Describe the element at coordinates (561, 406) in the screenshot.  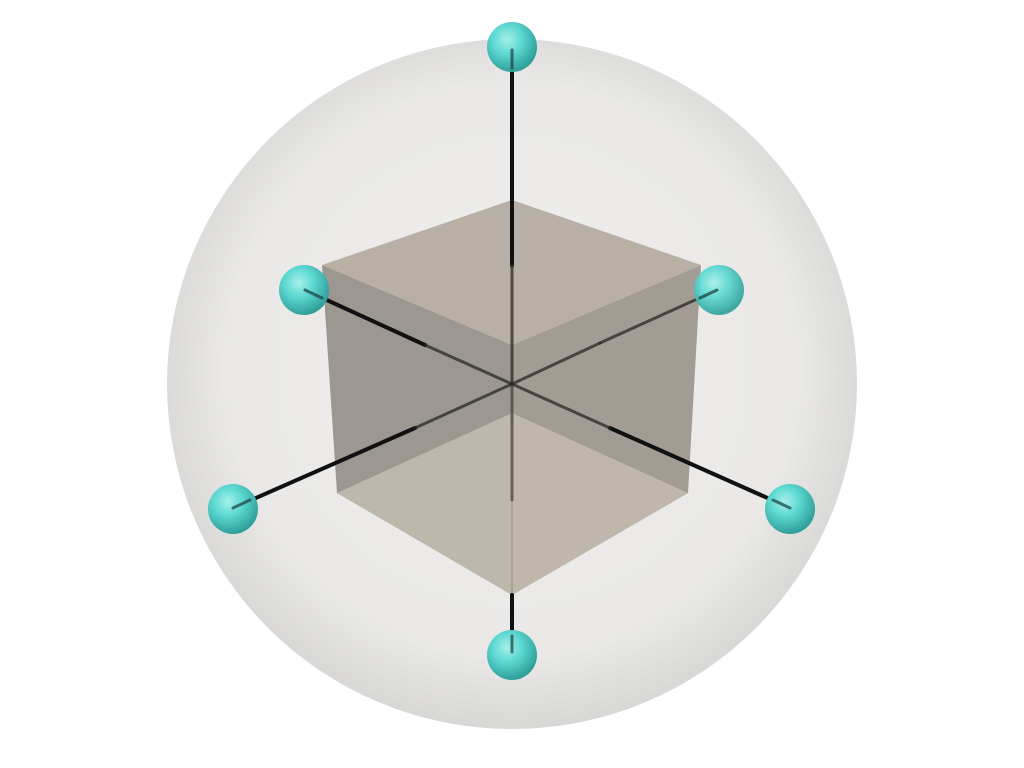
I see `axis-lower-right-inner` at that location.